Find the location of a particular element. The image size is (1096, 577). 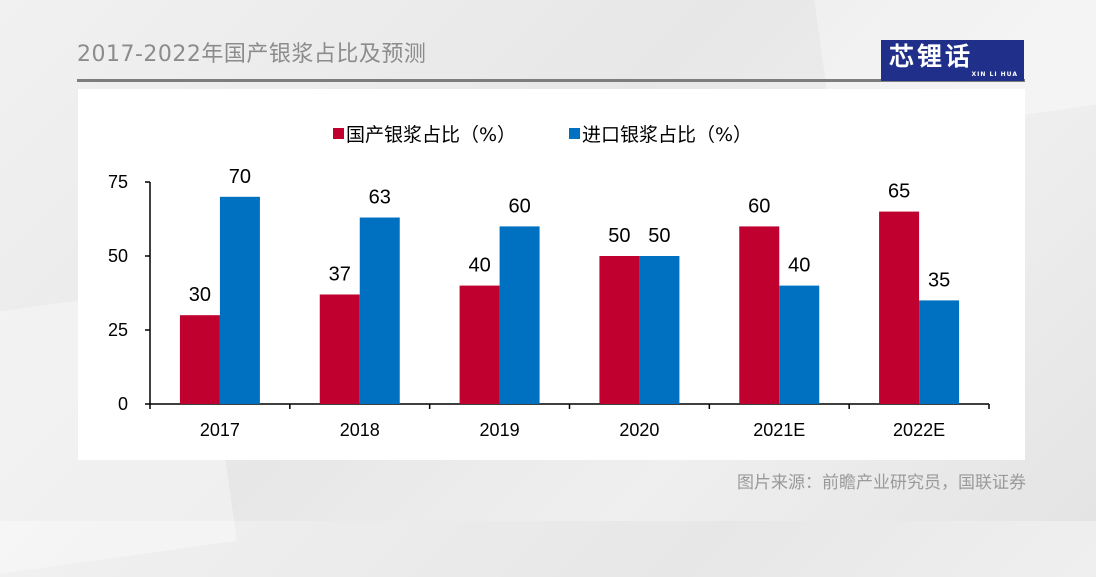

x-tick-label: 2018 is located at coordinates (360, 430).